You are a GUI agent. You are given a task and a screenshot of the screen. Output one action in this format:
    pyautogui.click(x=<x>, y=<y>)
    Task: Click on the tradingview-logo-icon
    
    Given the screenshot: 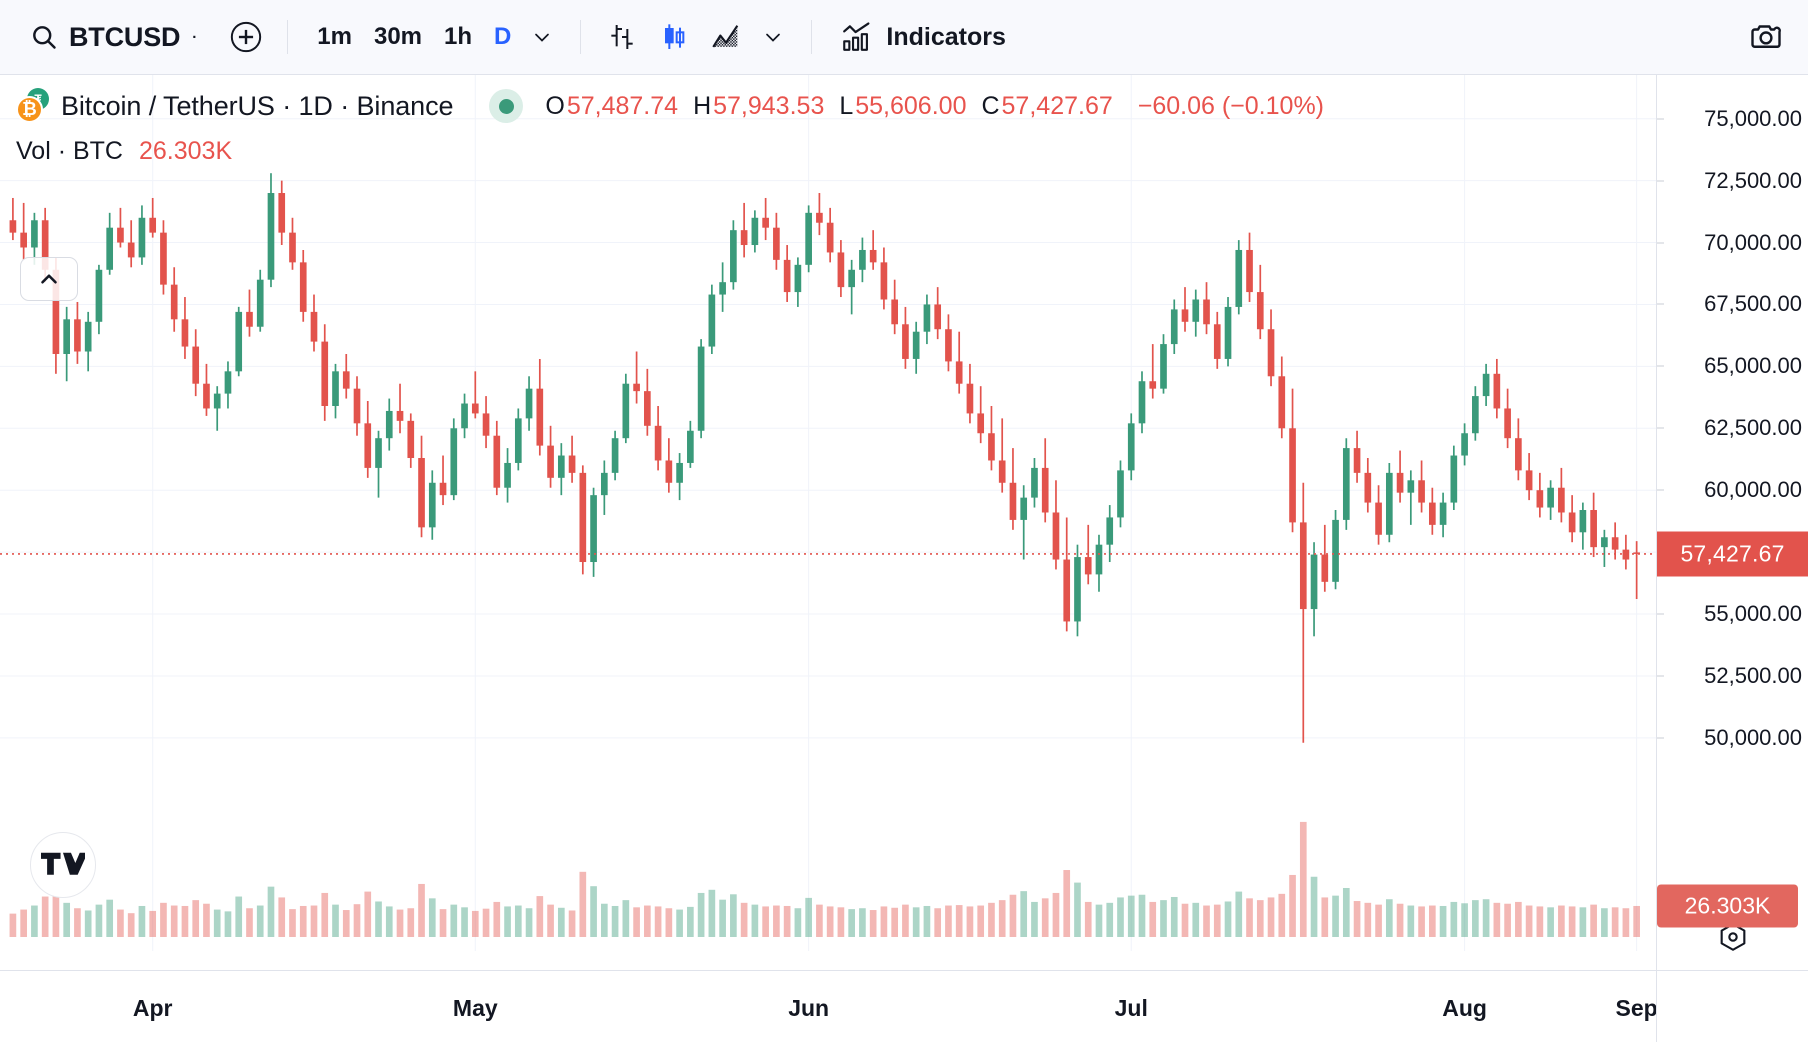 What is the action you would take?
    pyautogui.click(x=63, y=865)
    